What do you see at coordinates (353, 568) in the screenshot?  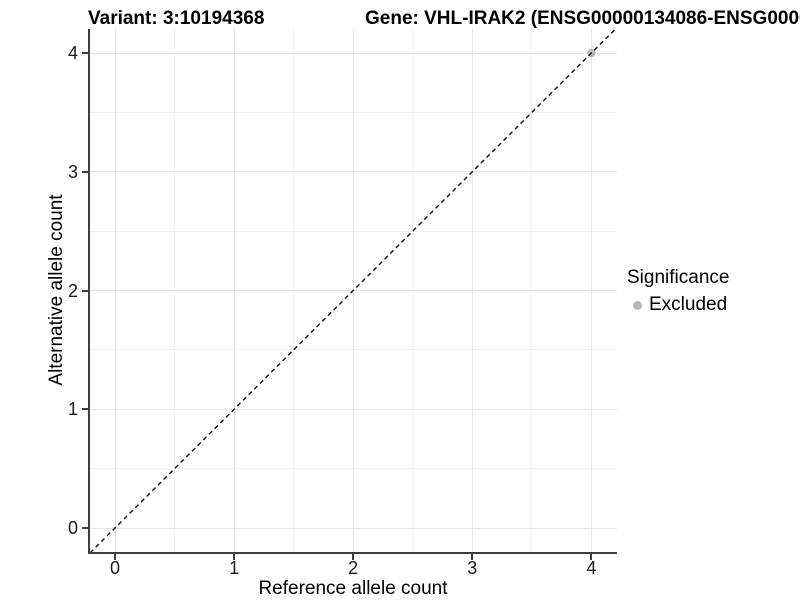 I see `x-axis-tick-label: 2` at bounding box center [353, 568].